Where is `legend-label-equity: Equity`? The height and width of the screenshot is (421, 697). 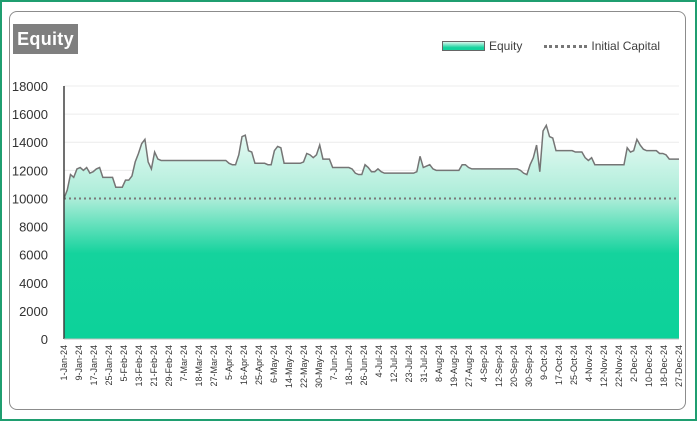 legend-label-equity: Equity is located at coordinates (506, 46).